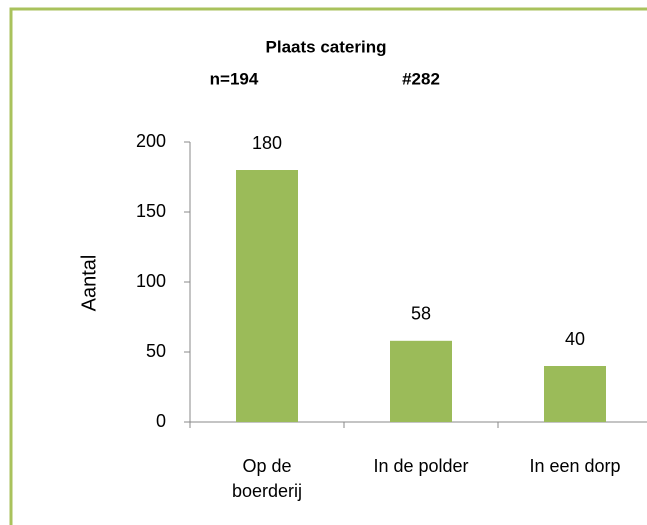 The height and width of the screenshot is (525, 647). I want to click on data-label: 40, so click(575, 339).